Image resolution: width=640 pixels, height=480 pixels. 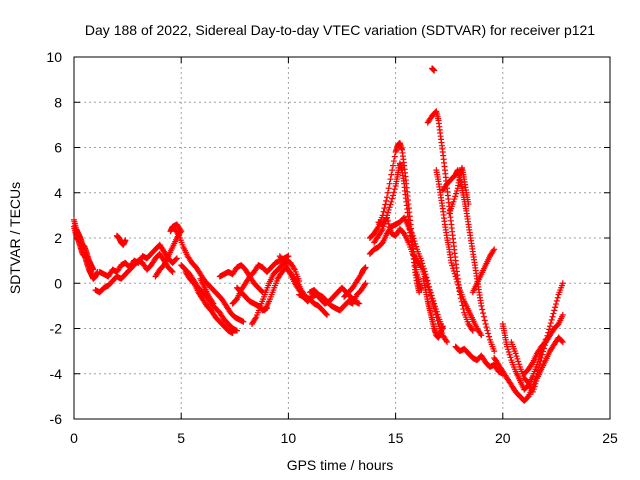 What do you see at coordinates (503, 438) in the screenshot?
I see `x-tick-label: 20` at bounding box center [503, 438].